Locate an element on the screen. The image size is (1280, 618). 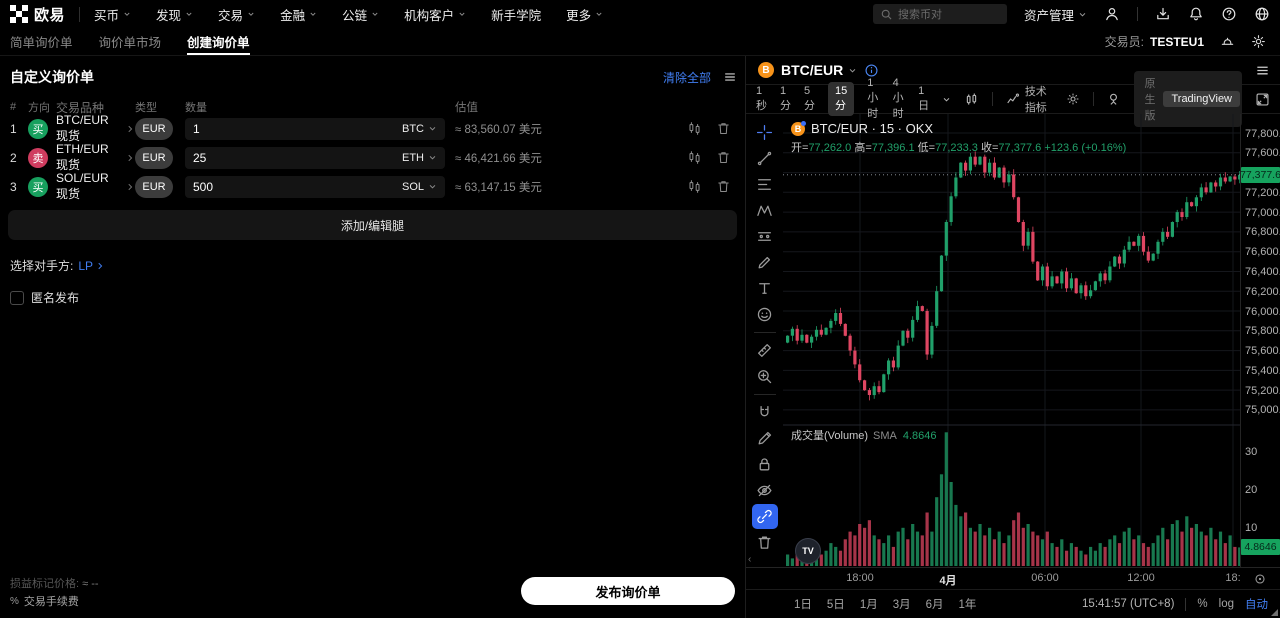
resize-handle is located at coordinates (1274, 612).